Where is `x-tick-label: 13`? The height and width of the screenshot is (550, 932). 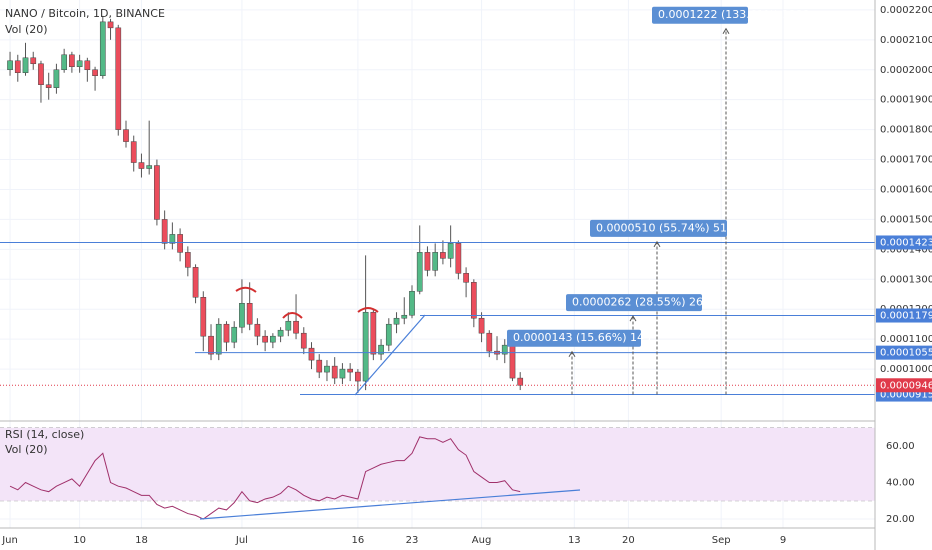 x-tick-label: 13 is located at coordinates (574, 540).